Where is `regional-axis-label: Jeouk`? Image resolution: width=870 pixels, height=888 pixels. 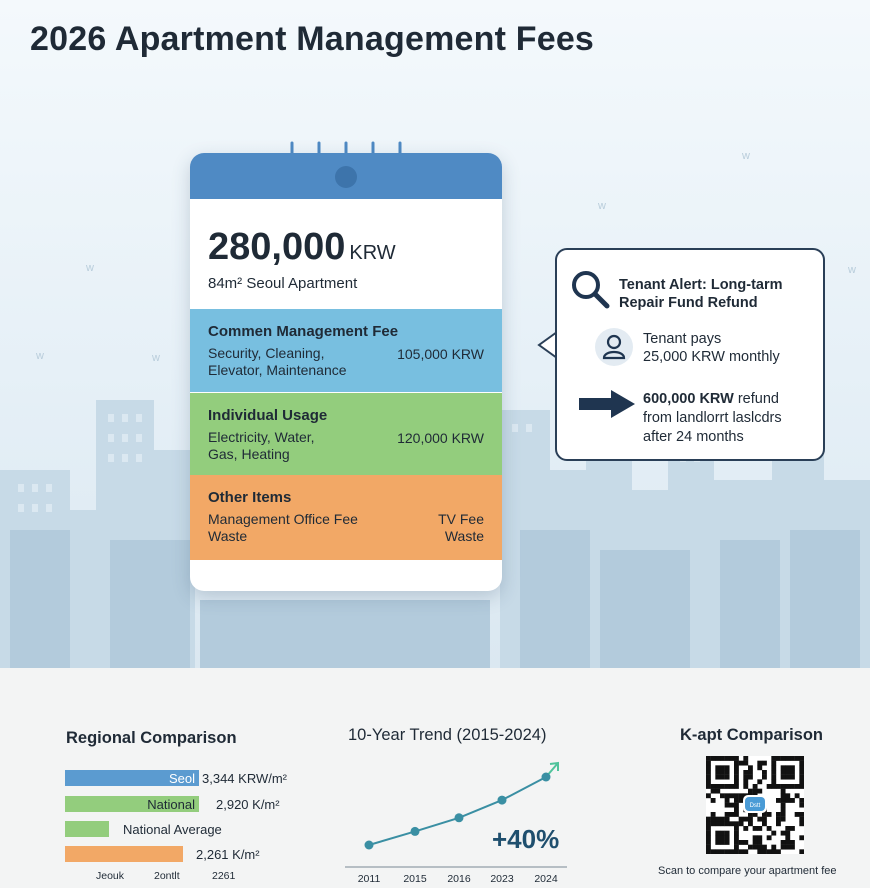 regional-axis-label: Jeouk is located at coordinates (110, 876).